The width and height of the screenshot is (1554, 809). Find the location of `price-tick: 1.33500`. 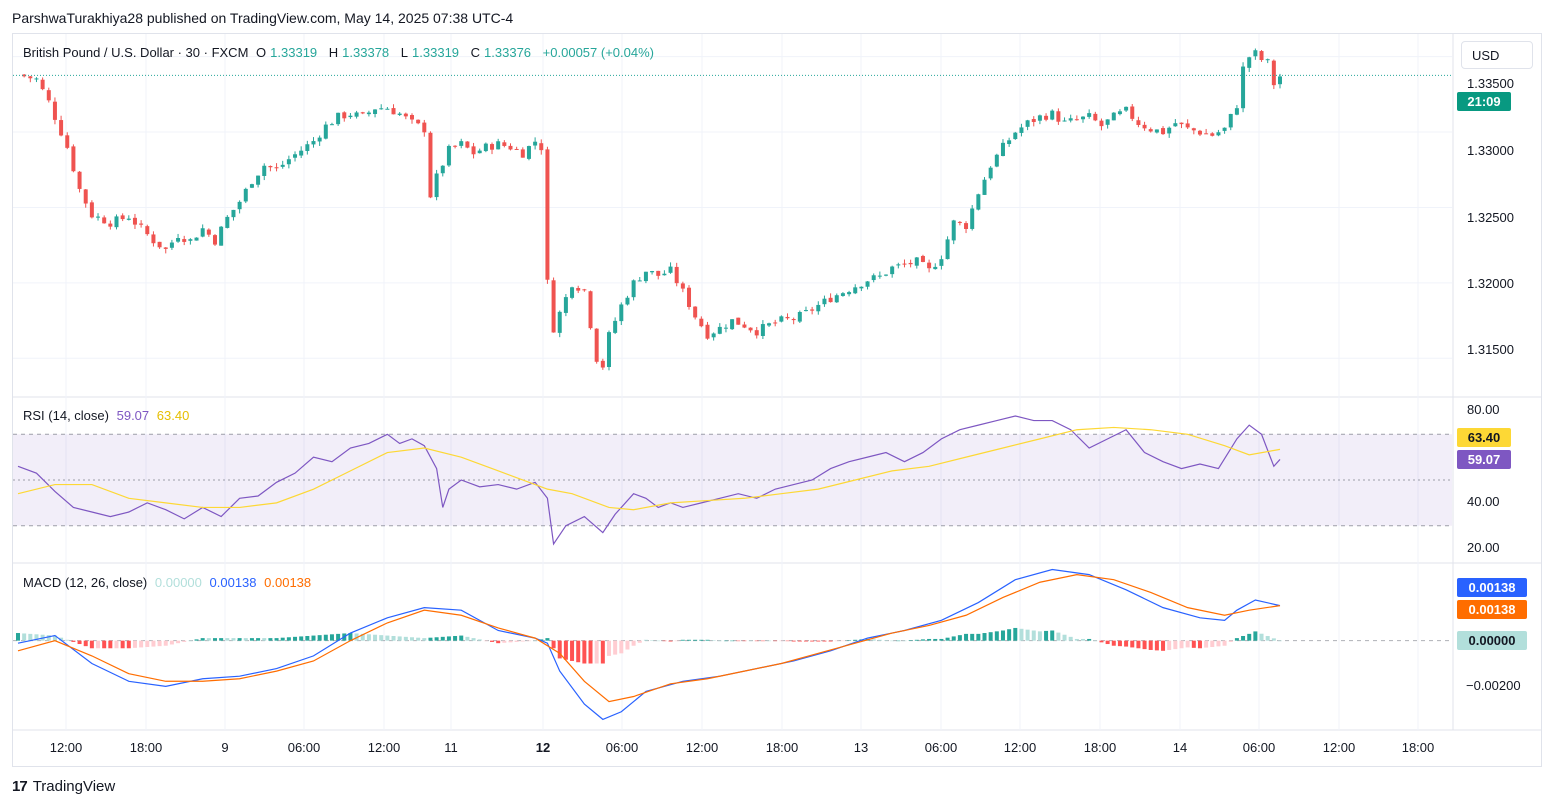

price-tick: 1.33500 is located at coordinates (1490, 83).